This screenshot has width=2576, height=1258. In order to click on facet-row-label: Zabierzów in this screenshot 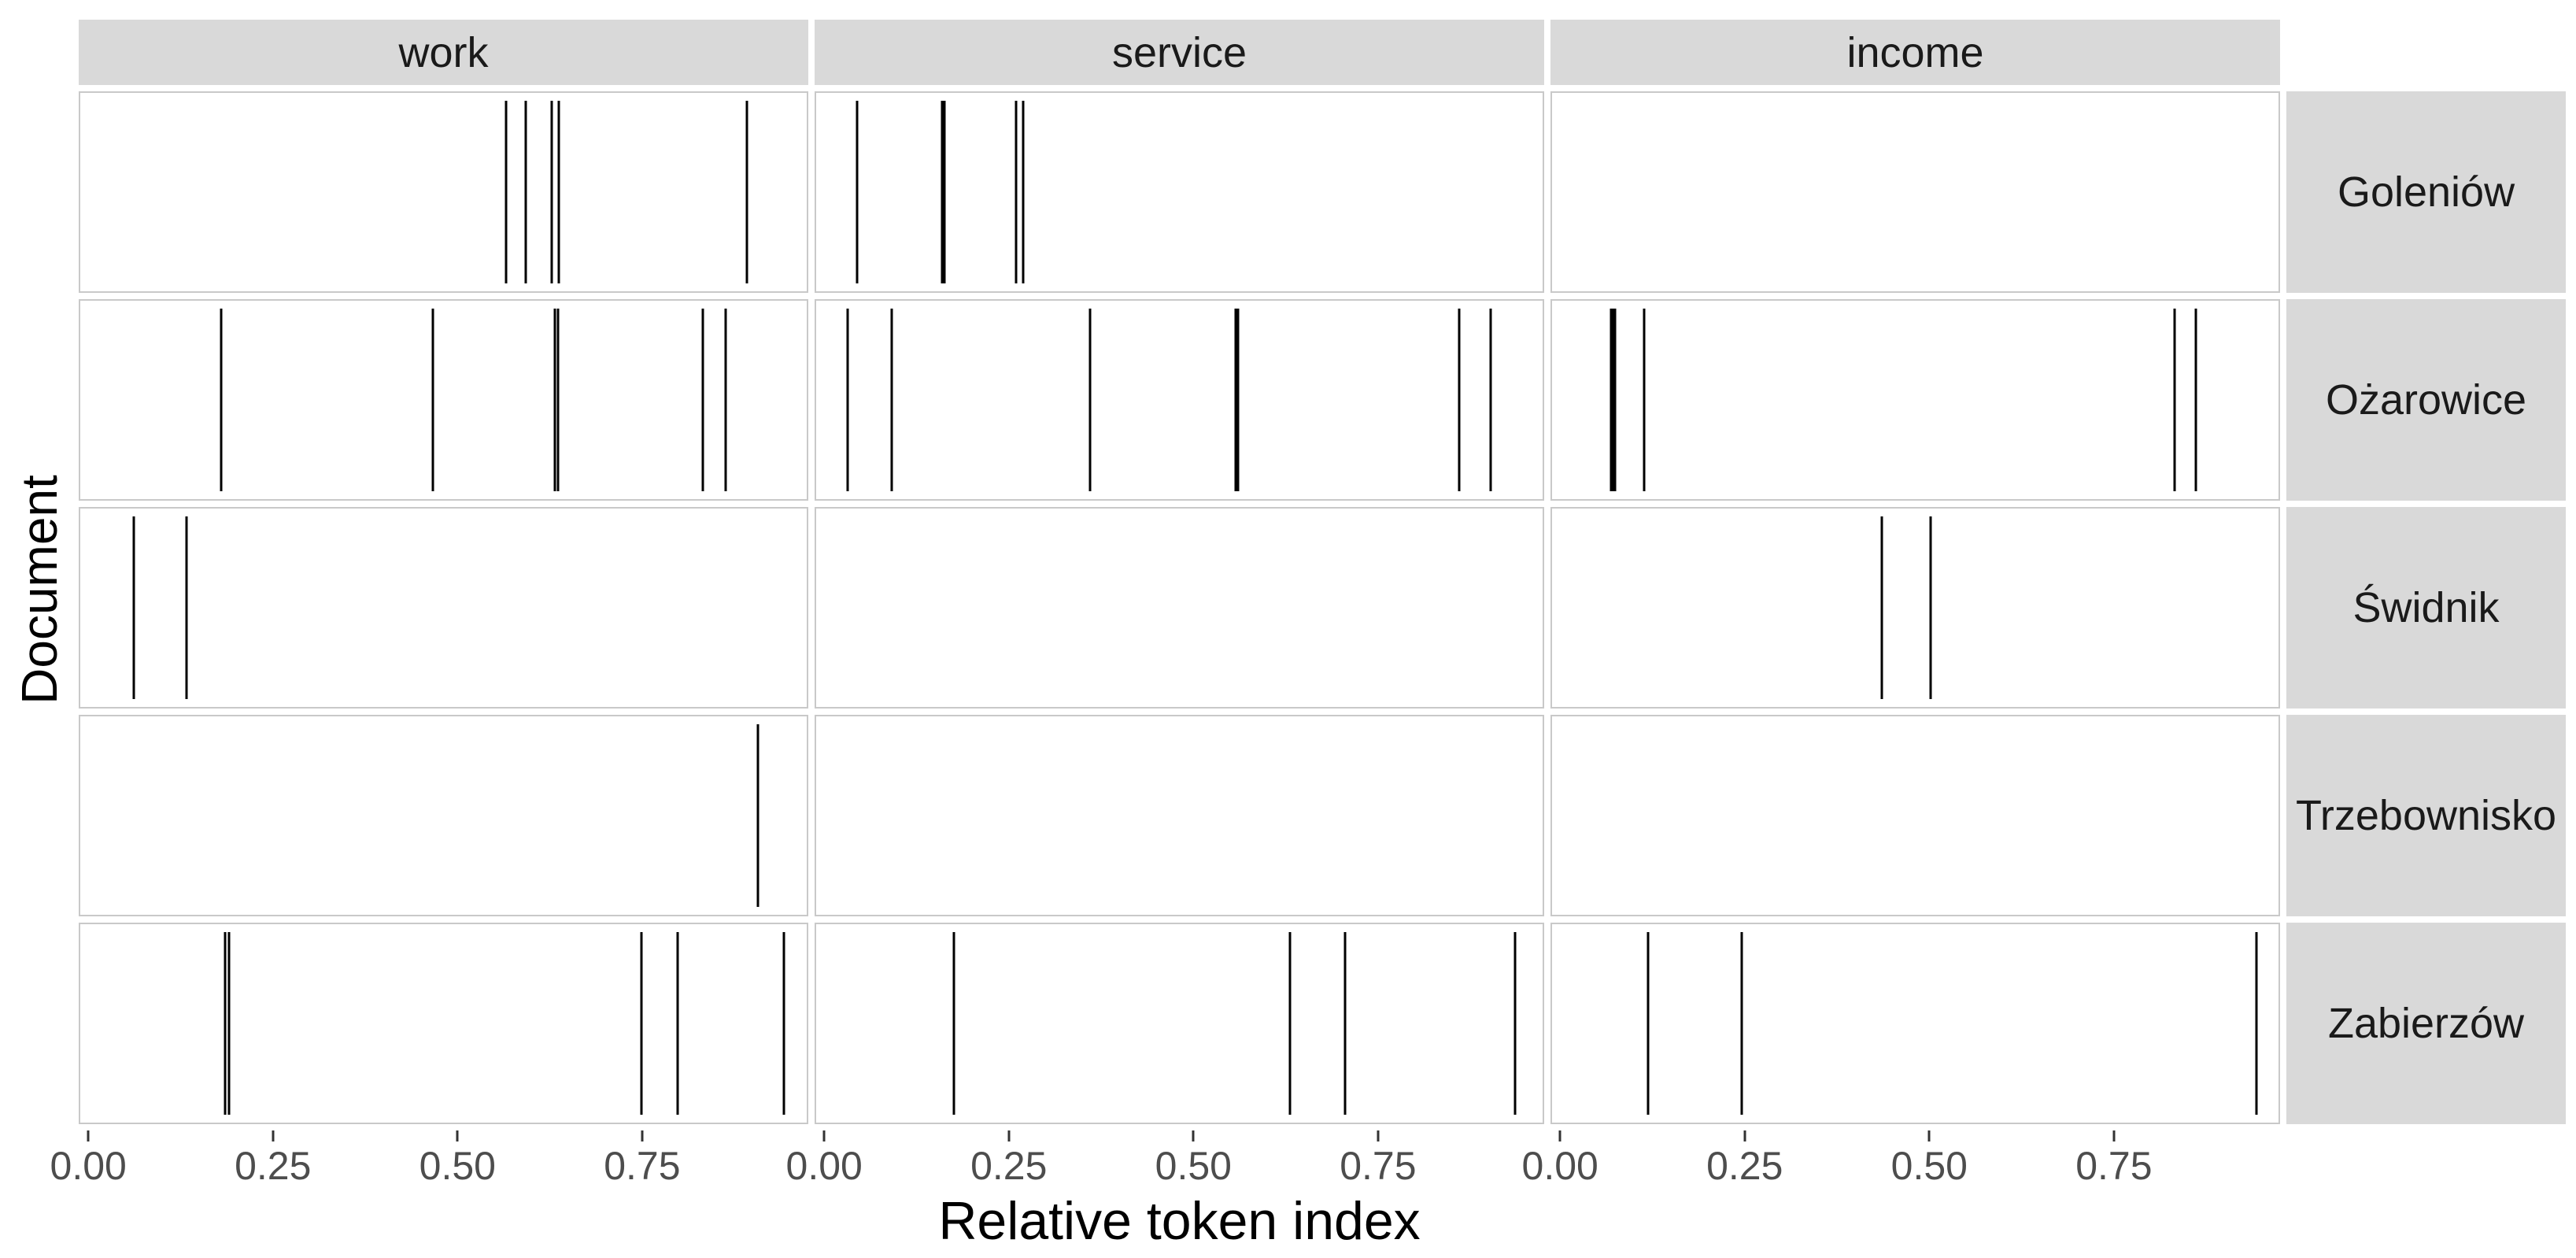, I will do `click(2426, 1023)`.